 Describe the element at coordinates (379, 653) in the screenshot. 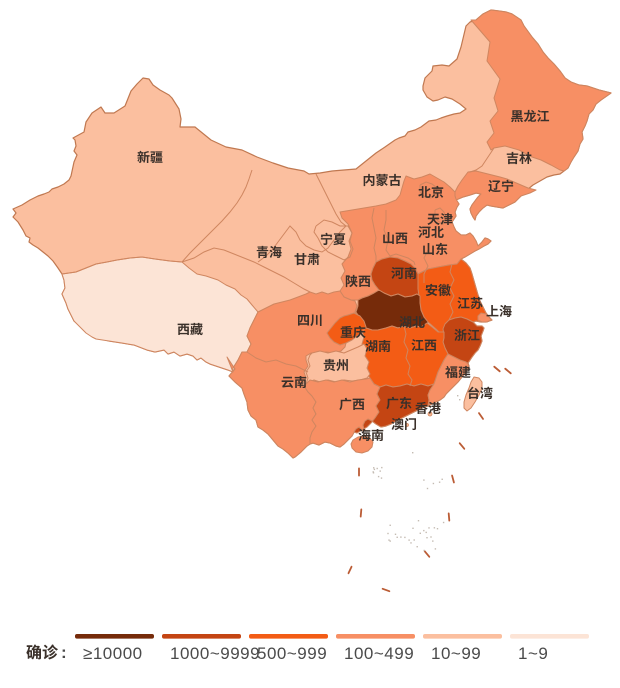

I see `svg-text: 100~499` at that location.